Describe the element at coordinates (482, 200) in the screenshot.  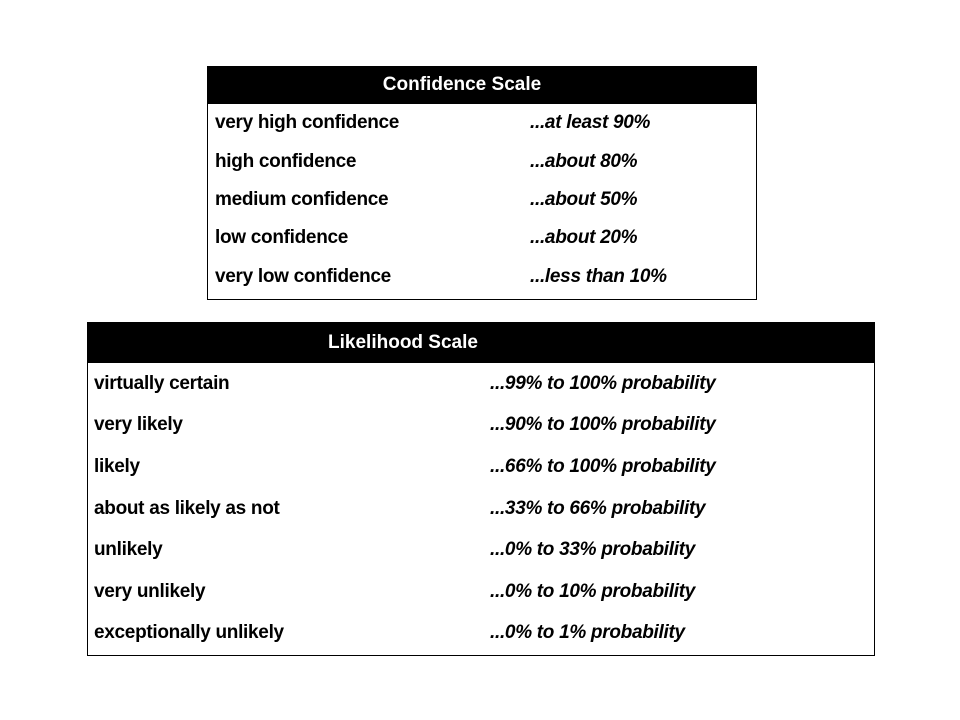
I see `table-row: medium confidence ...about 50%` at that location.